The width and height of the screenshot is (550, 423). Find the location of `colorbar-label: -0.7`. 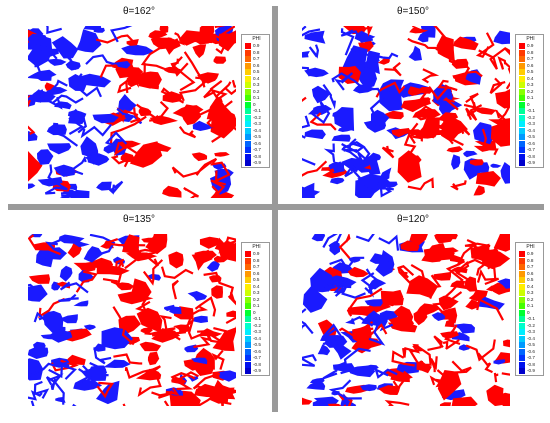

colorbar-label: -0.7 is located at coordinates (257, 149).